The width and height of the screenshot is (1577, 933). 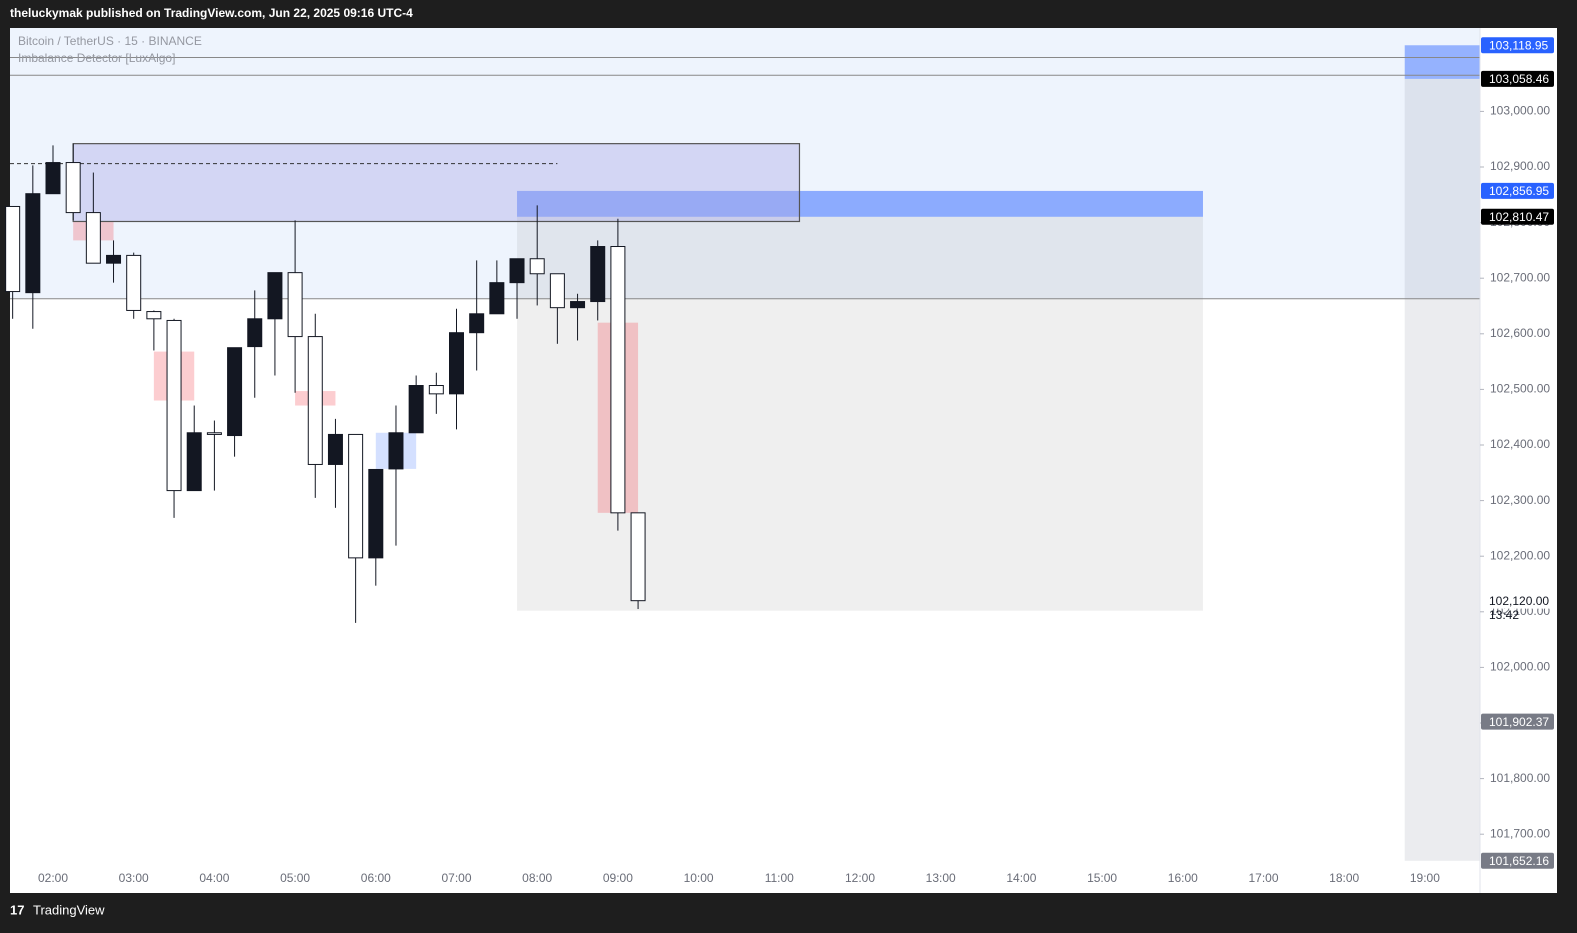 What do you see at coordinates (1344, 878) in the screenshot?
I see `x-tick-label: 18:00` at bounding box center [1344, 878].